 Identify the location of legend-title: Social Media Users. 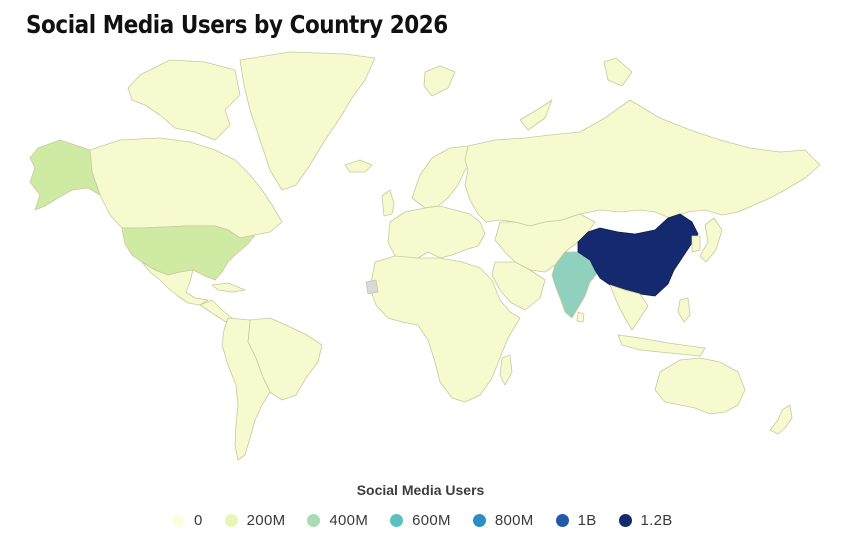
(420, 490).